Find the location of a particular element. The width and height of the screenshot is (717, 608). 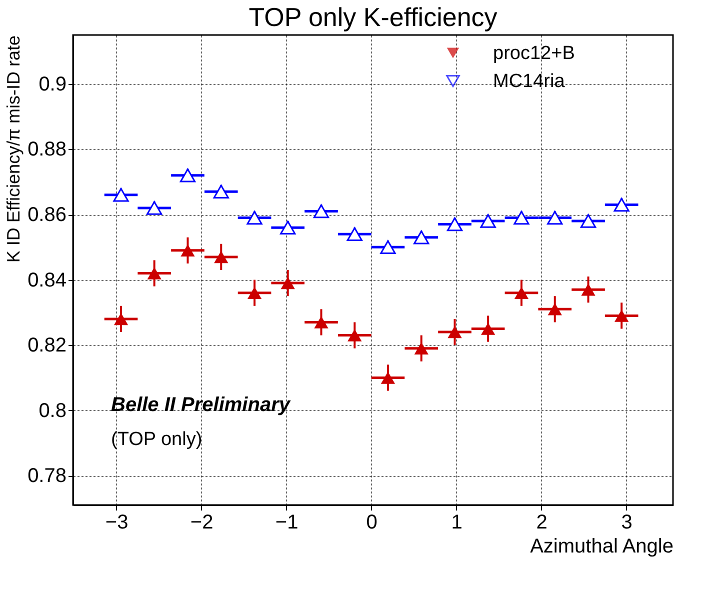

x-axis-title: Azimuthal Angle is located at coordinates (602, 547).